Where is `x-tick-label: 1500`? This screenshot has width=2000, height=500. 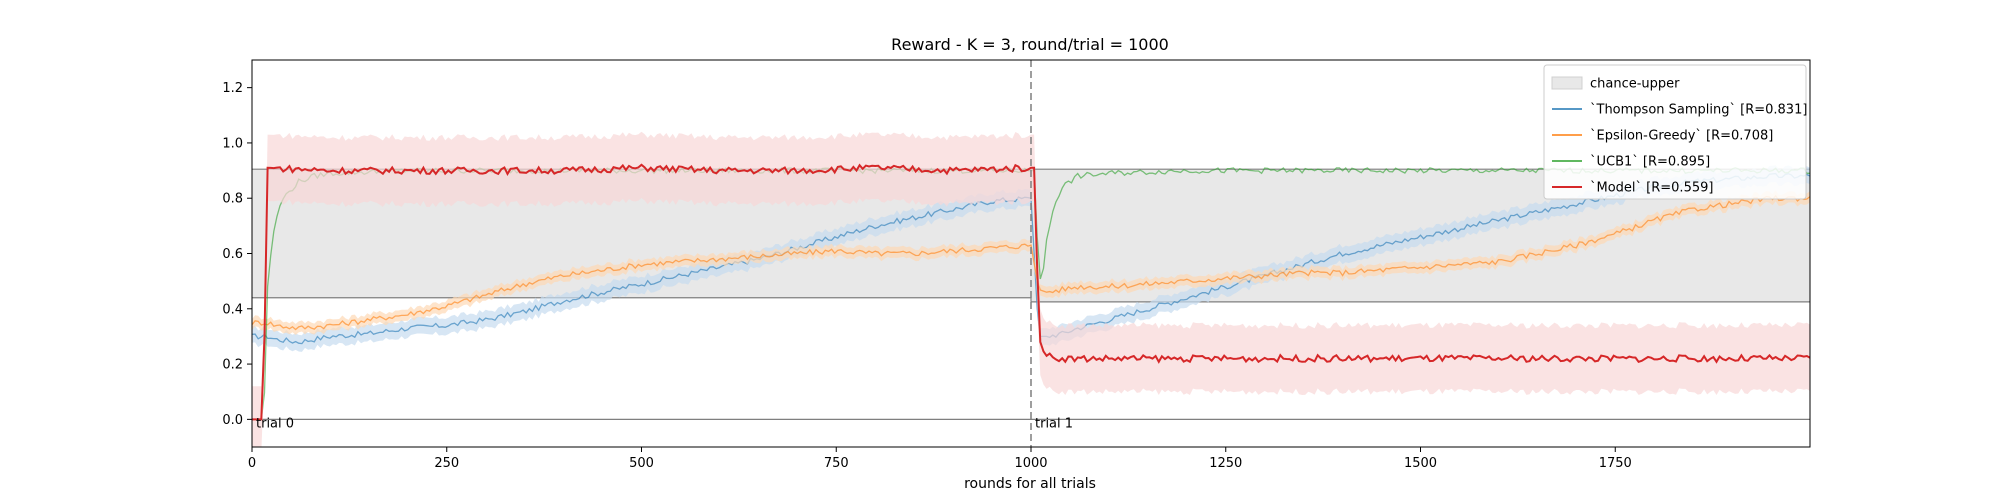 x-tick-label: 1500 is located at coordinates (1420, 463).